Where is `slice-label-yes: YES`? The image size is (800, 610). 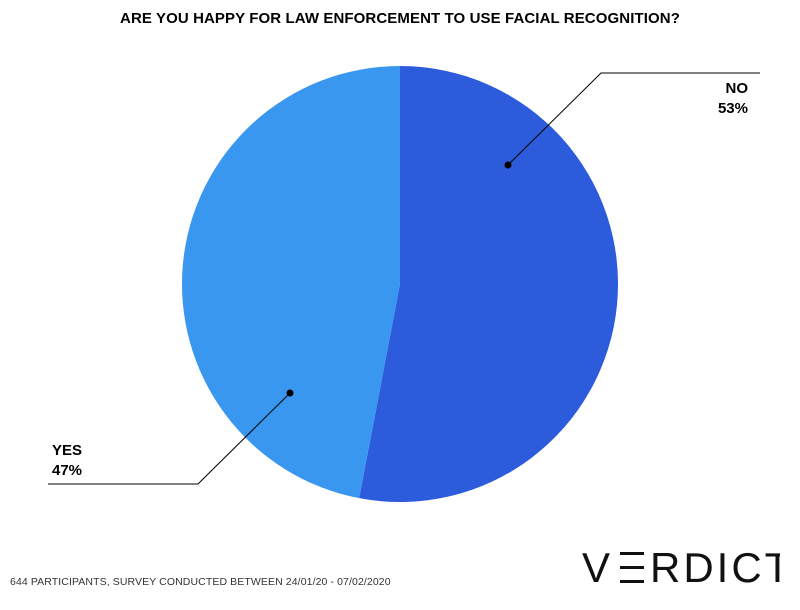
slice-label-yes: YES is located at coordinates (67, 450).